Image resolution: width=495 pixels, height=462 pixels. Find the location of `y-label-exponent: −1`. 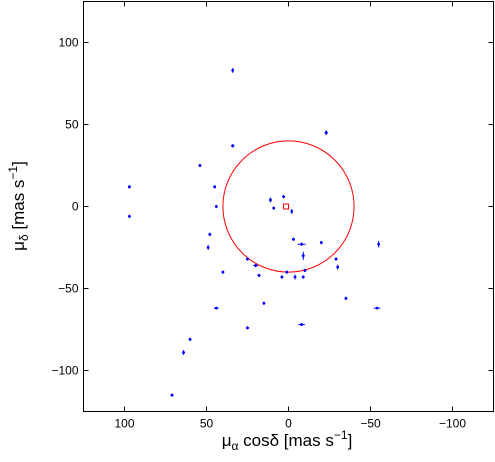

y-label-exponent: −1 is located at coordinates (13, 173).